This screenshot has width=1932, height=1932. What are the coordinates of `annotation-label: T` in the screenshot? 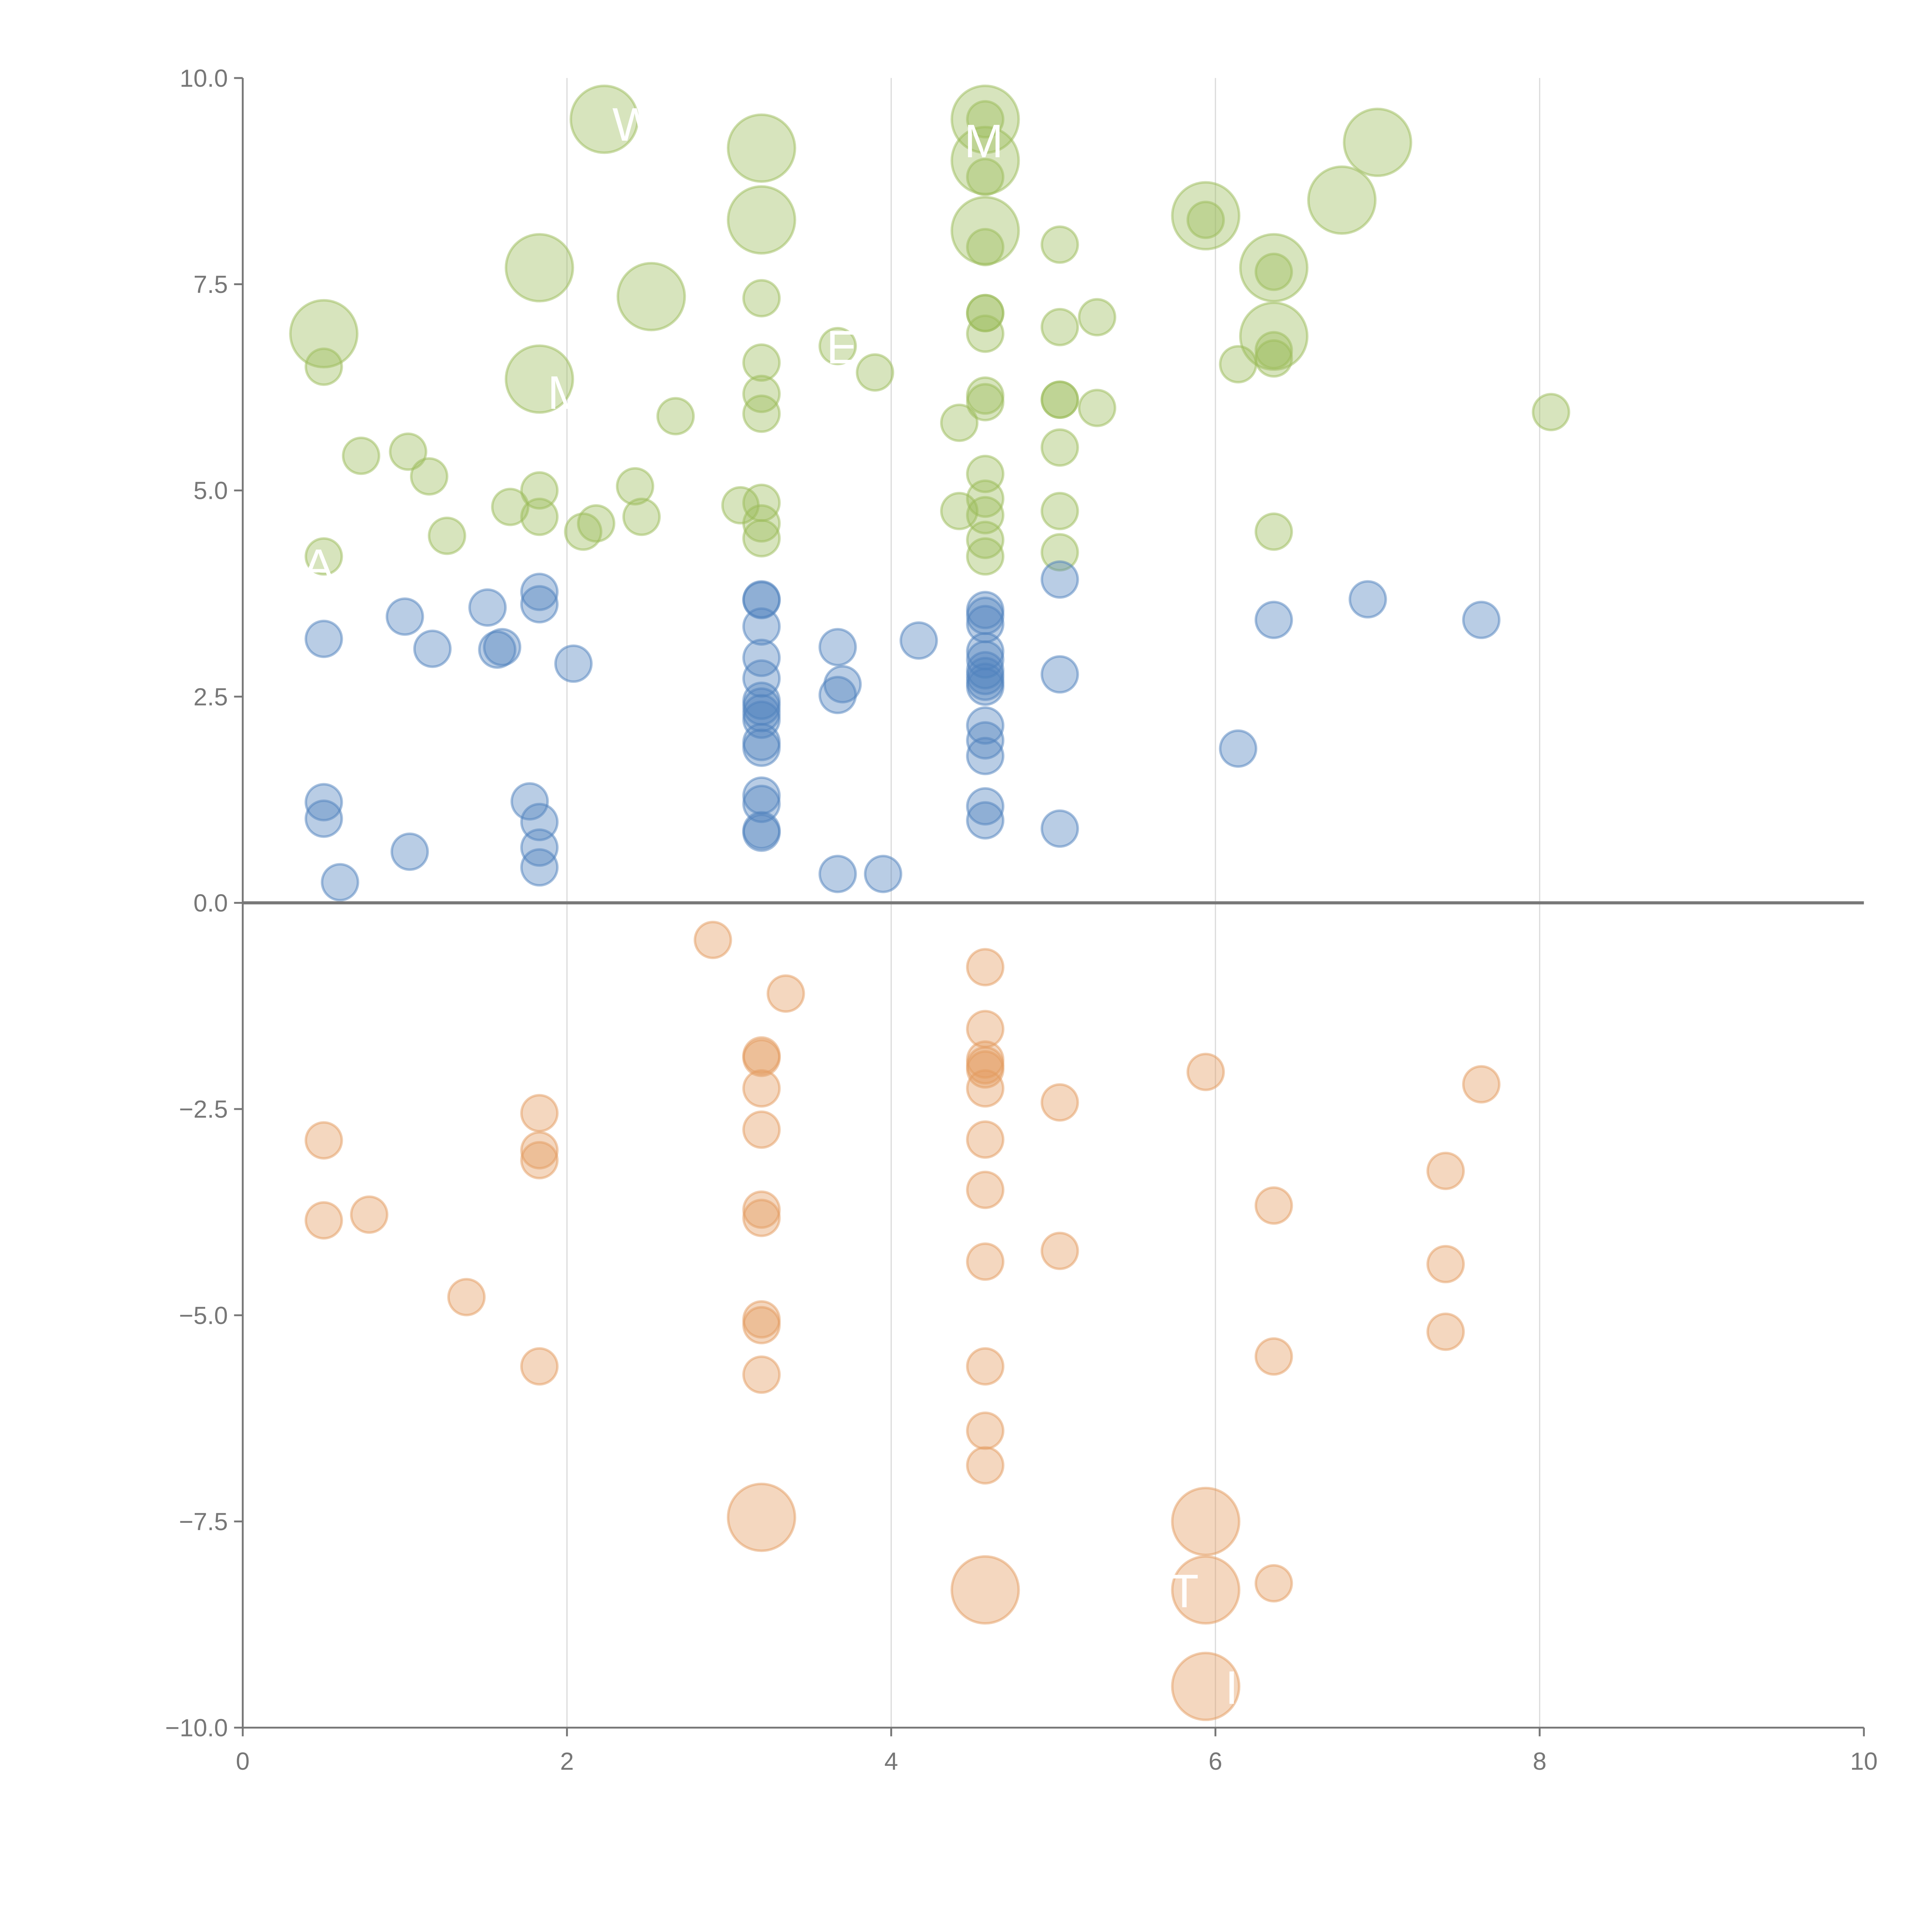 It's located at (1184, 1591).